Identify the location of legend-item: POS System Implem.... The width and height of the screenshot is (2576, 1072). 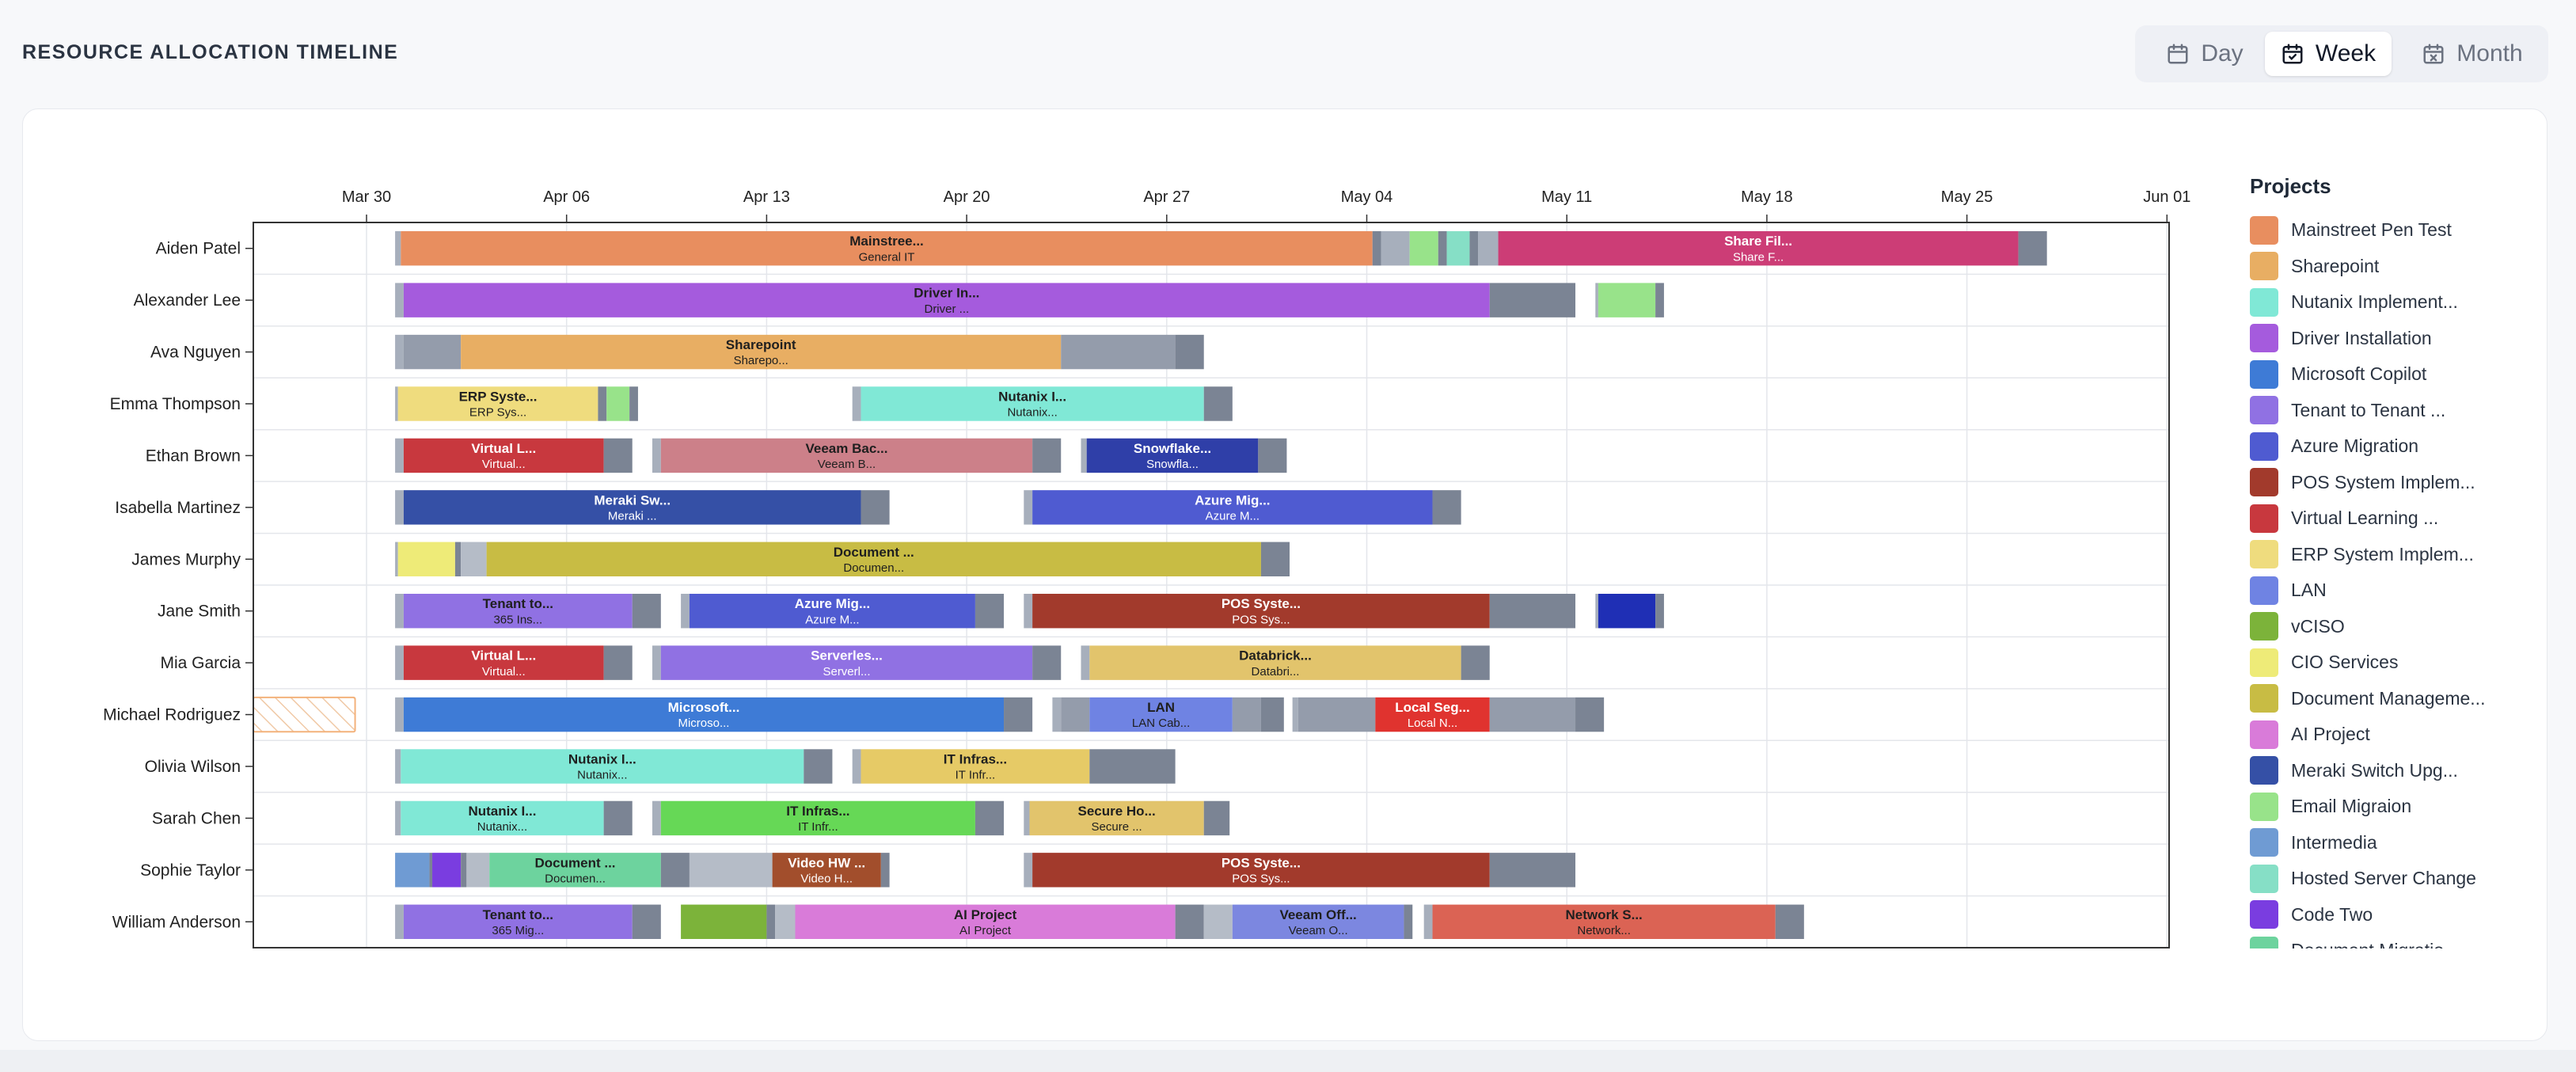
(2384, 483).